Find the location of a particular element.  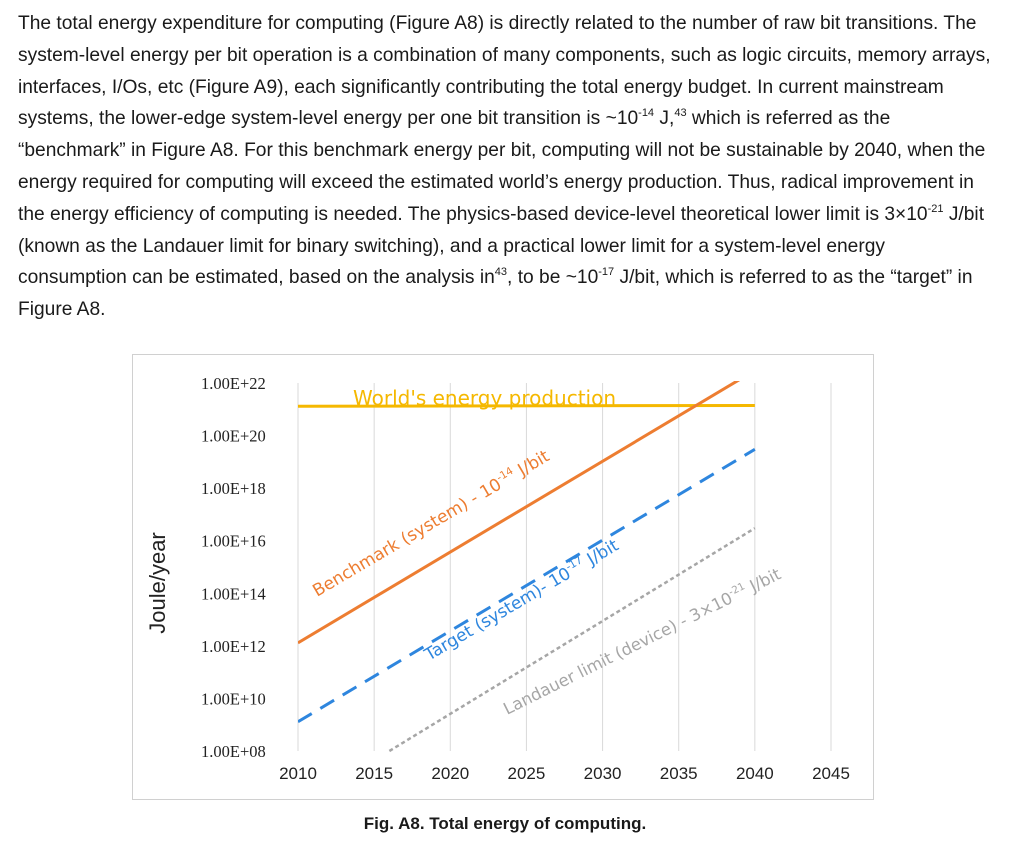

x-tick-label: 2025 is located at coordinates (527, 773).